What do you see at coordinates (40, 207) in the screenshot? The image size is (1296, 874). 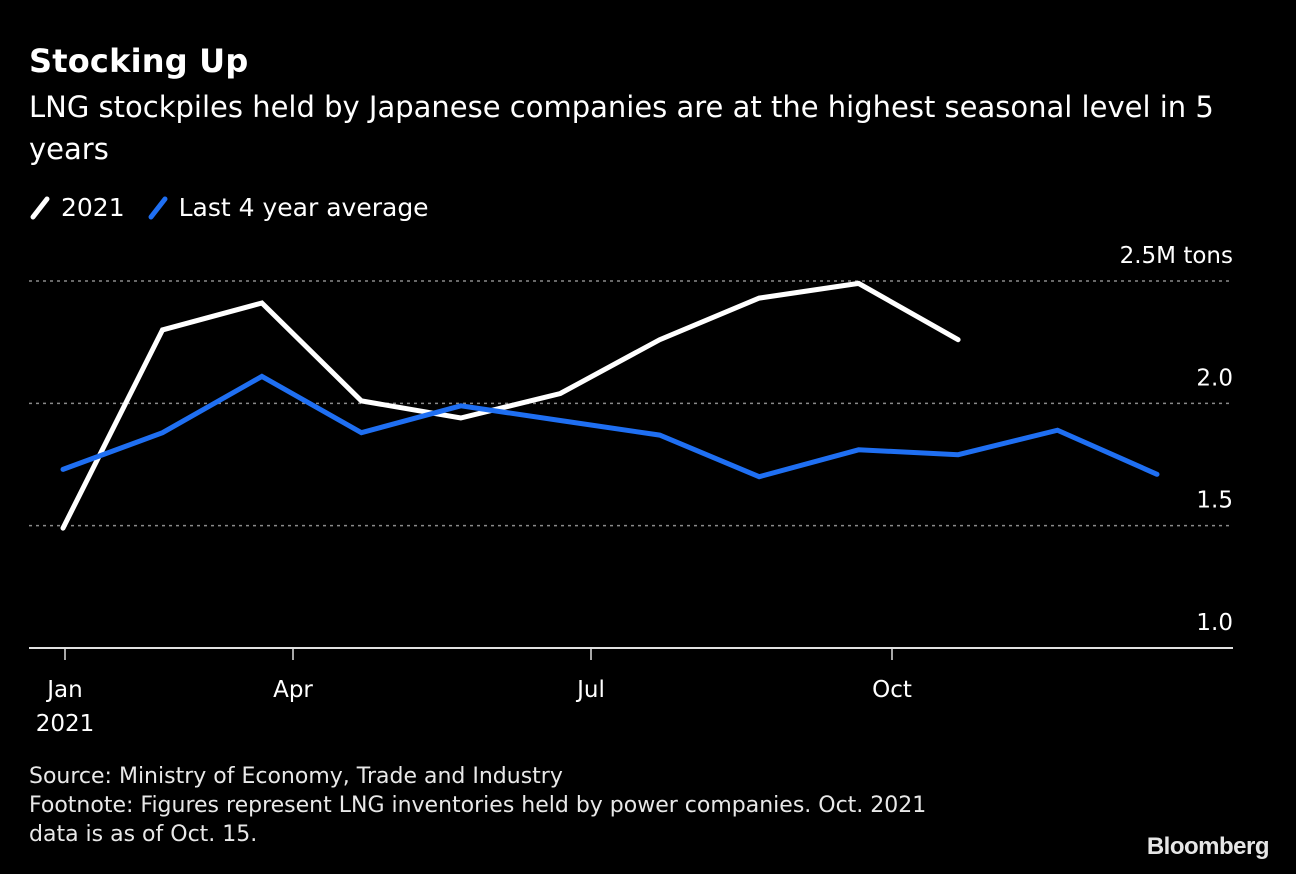 I see `legend-swatch-2021-icon` at bounding box center [40, 207].